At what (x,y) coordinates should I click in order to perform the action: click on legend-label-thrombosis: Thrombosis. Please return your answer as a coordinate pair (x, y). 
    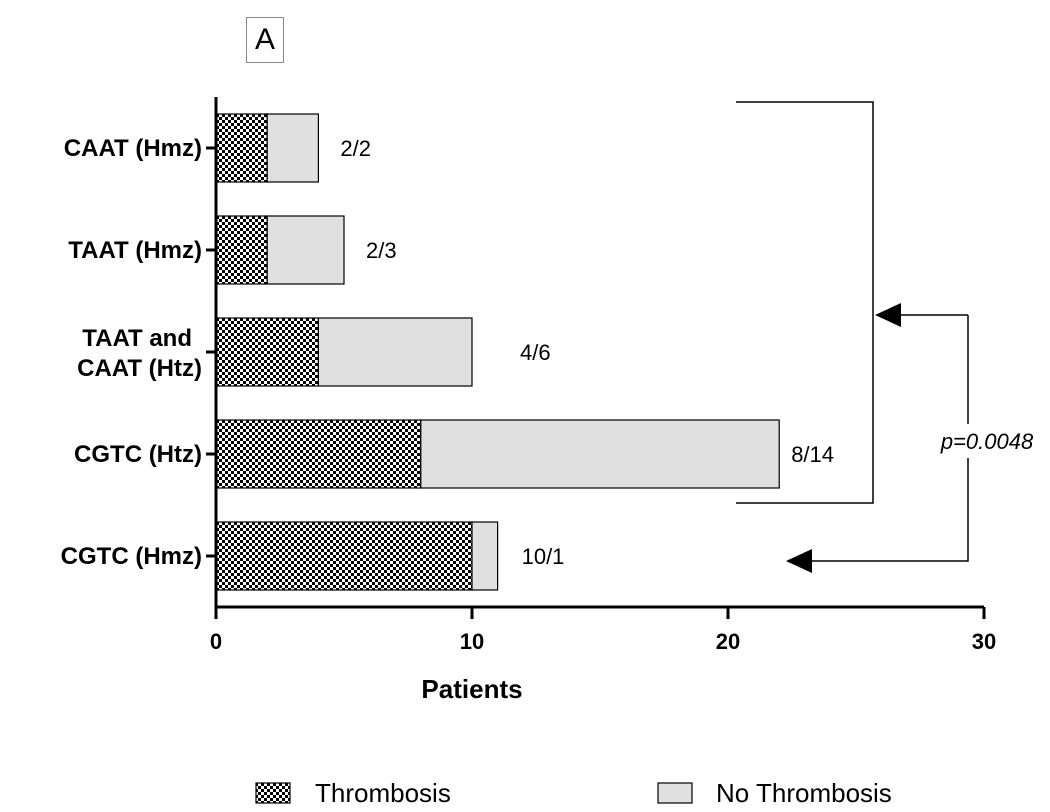
    Looking at the image, I should click on (383, 793).